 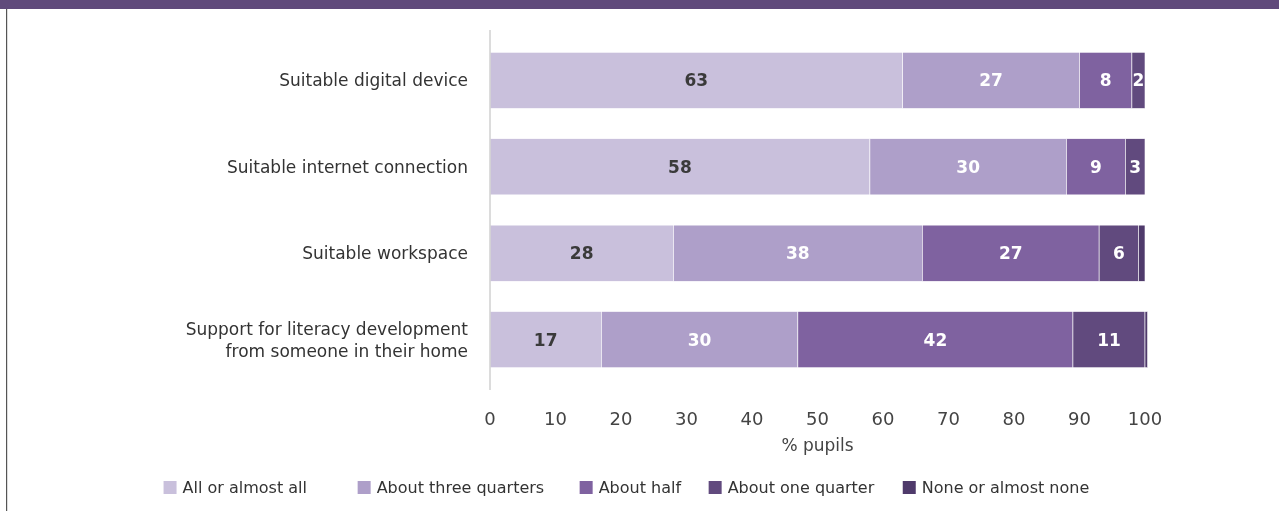 I want to click on legend-label: About three quarters, so click(x=460, y=487).